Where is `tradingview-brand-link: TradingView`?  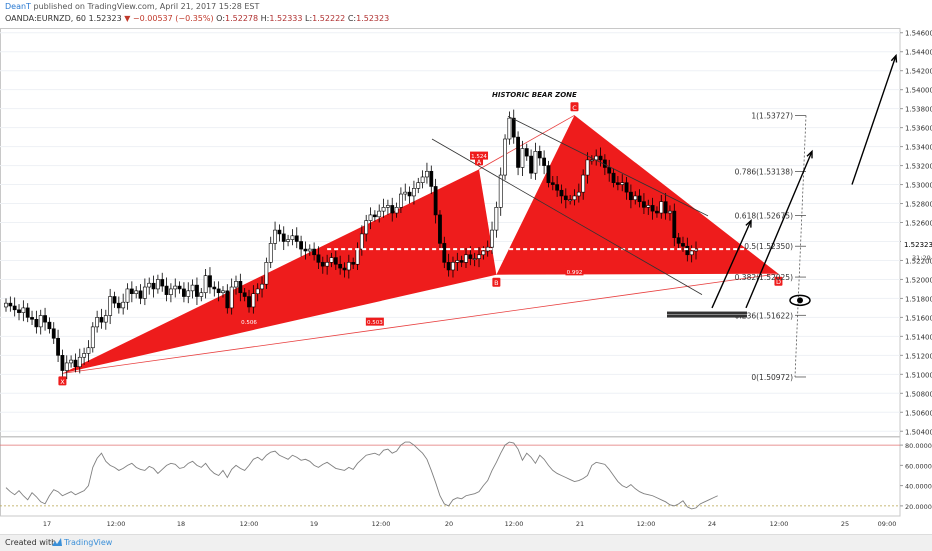 tradingview-brand-link: TradingView is located at coordinates (88, 542).